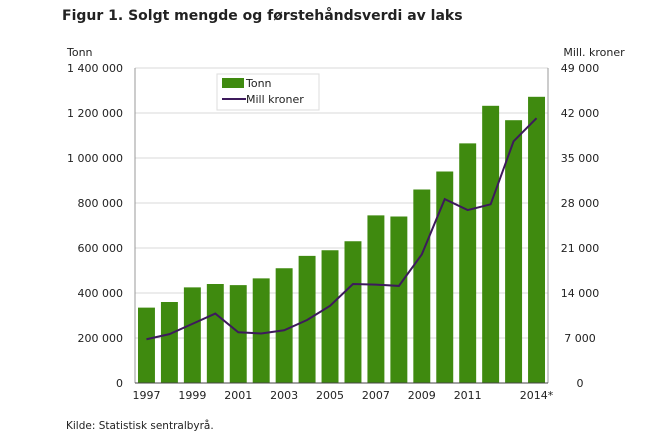 The image size is (664, 443). What do you see at coordinates (422, 286) in the screenshot?
I see `bar-2009` at bounding box center [422, 286].